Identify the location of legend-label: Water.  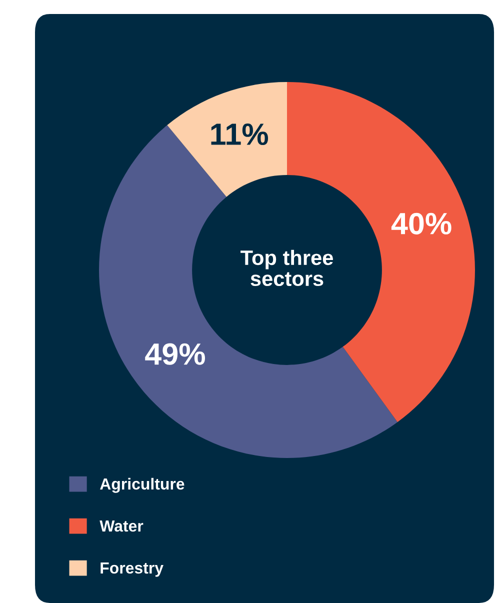
(122, 526).